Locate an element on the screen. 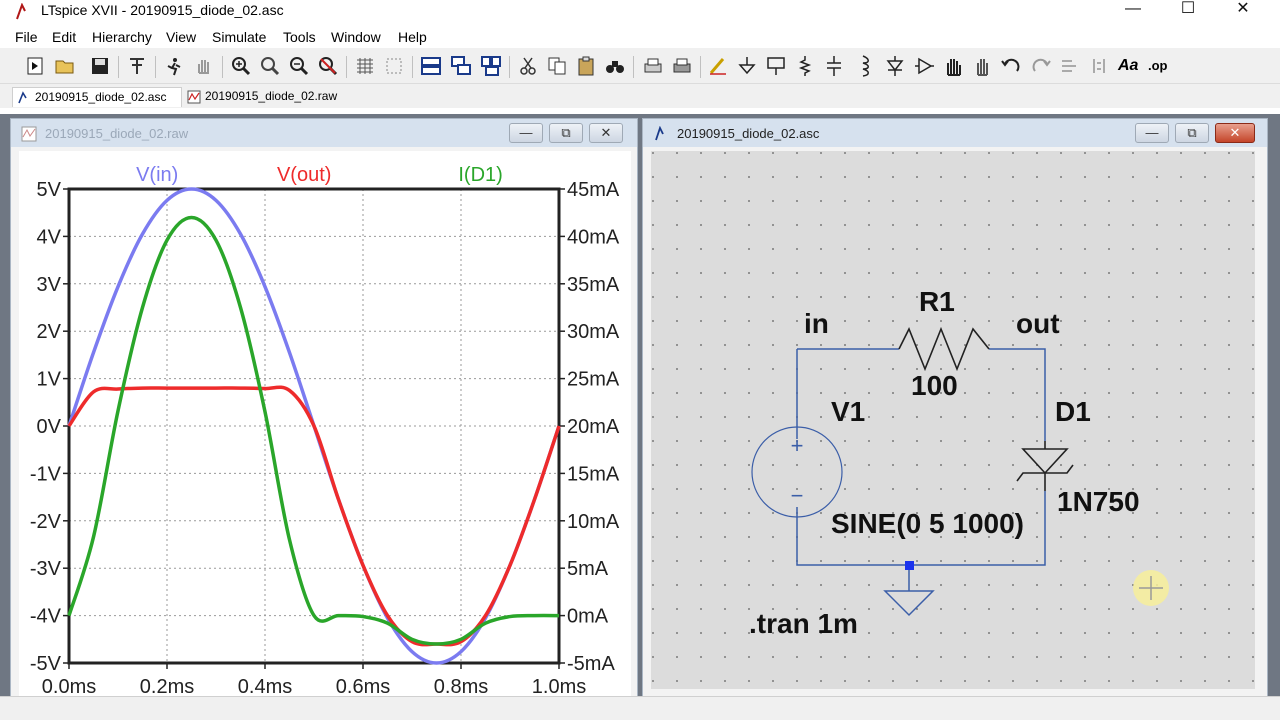 The image size is (1280, 720). rotate-icon is located at coordinates (1070, 66).